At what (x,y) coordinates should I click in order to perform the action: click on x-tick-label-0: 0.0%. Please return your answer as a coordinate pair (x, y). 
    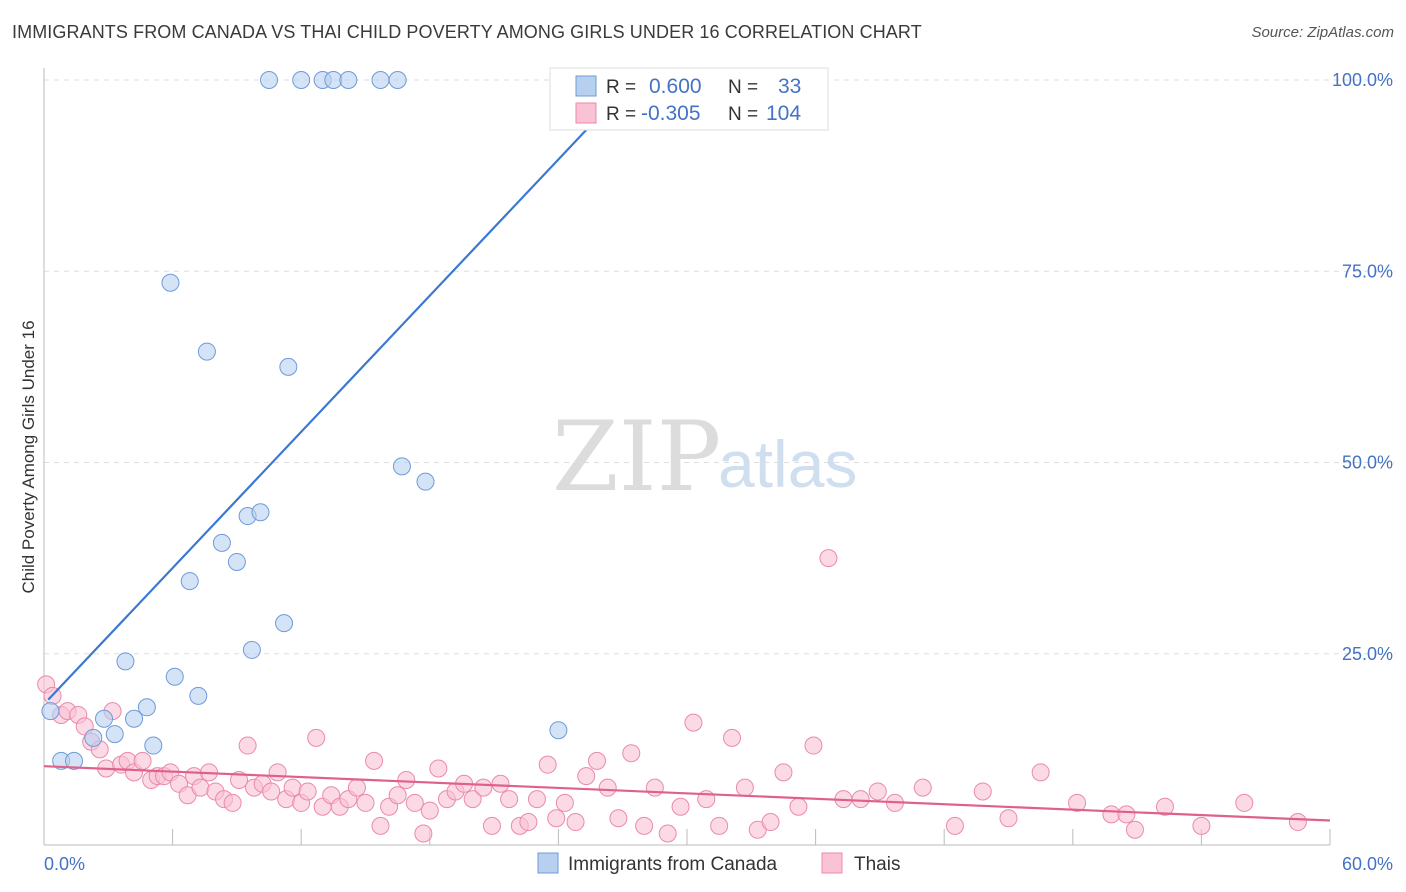
    Looking at the image, I should click on (64, 864).